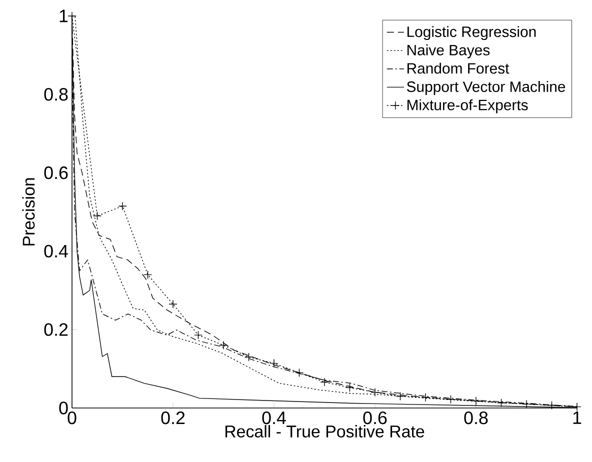 The height and width of the screenshot is (462, 592). Describe the element at coordinates (56, 329) in the screenshot. I see `y-tick-label: 0.2` at that location.